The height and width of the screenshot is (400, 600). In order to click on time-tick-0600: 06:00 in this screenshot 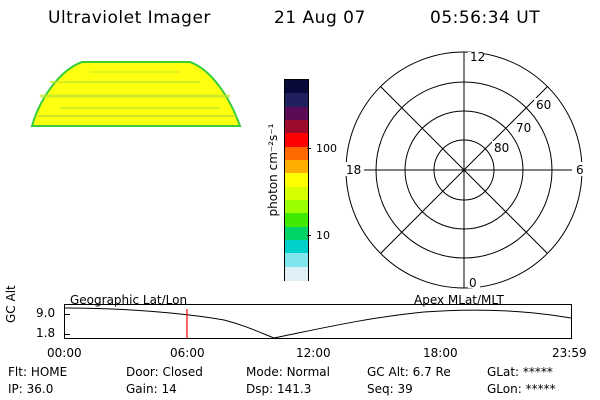, I will do `click(187, 353)`.